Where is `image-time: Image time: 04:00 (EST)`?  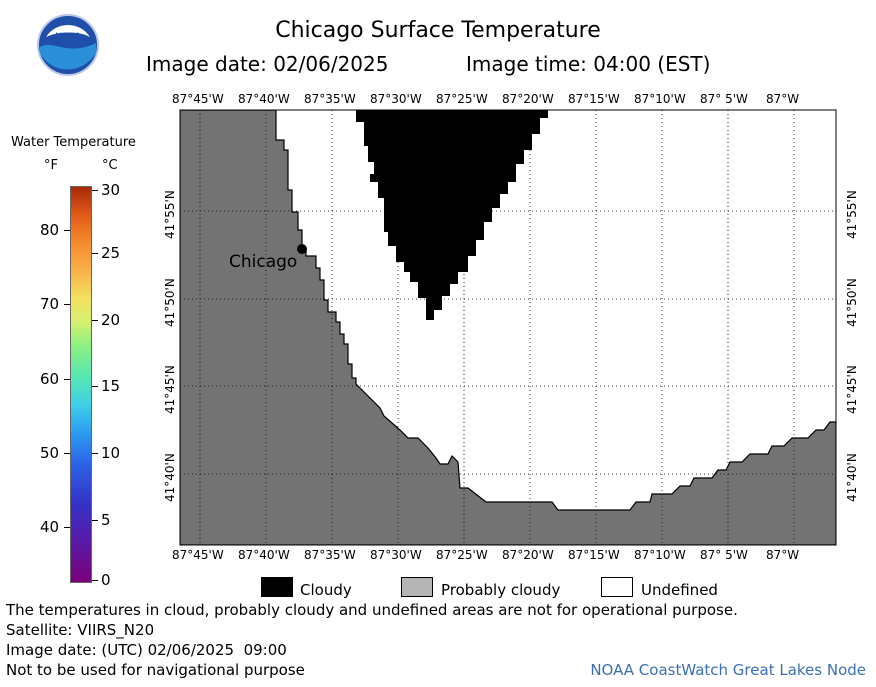
image-time: Image time: 04:00 (EST) is located at coordinates (588, 64).